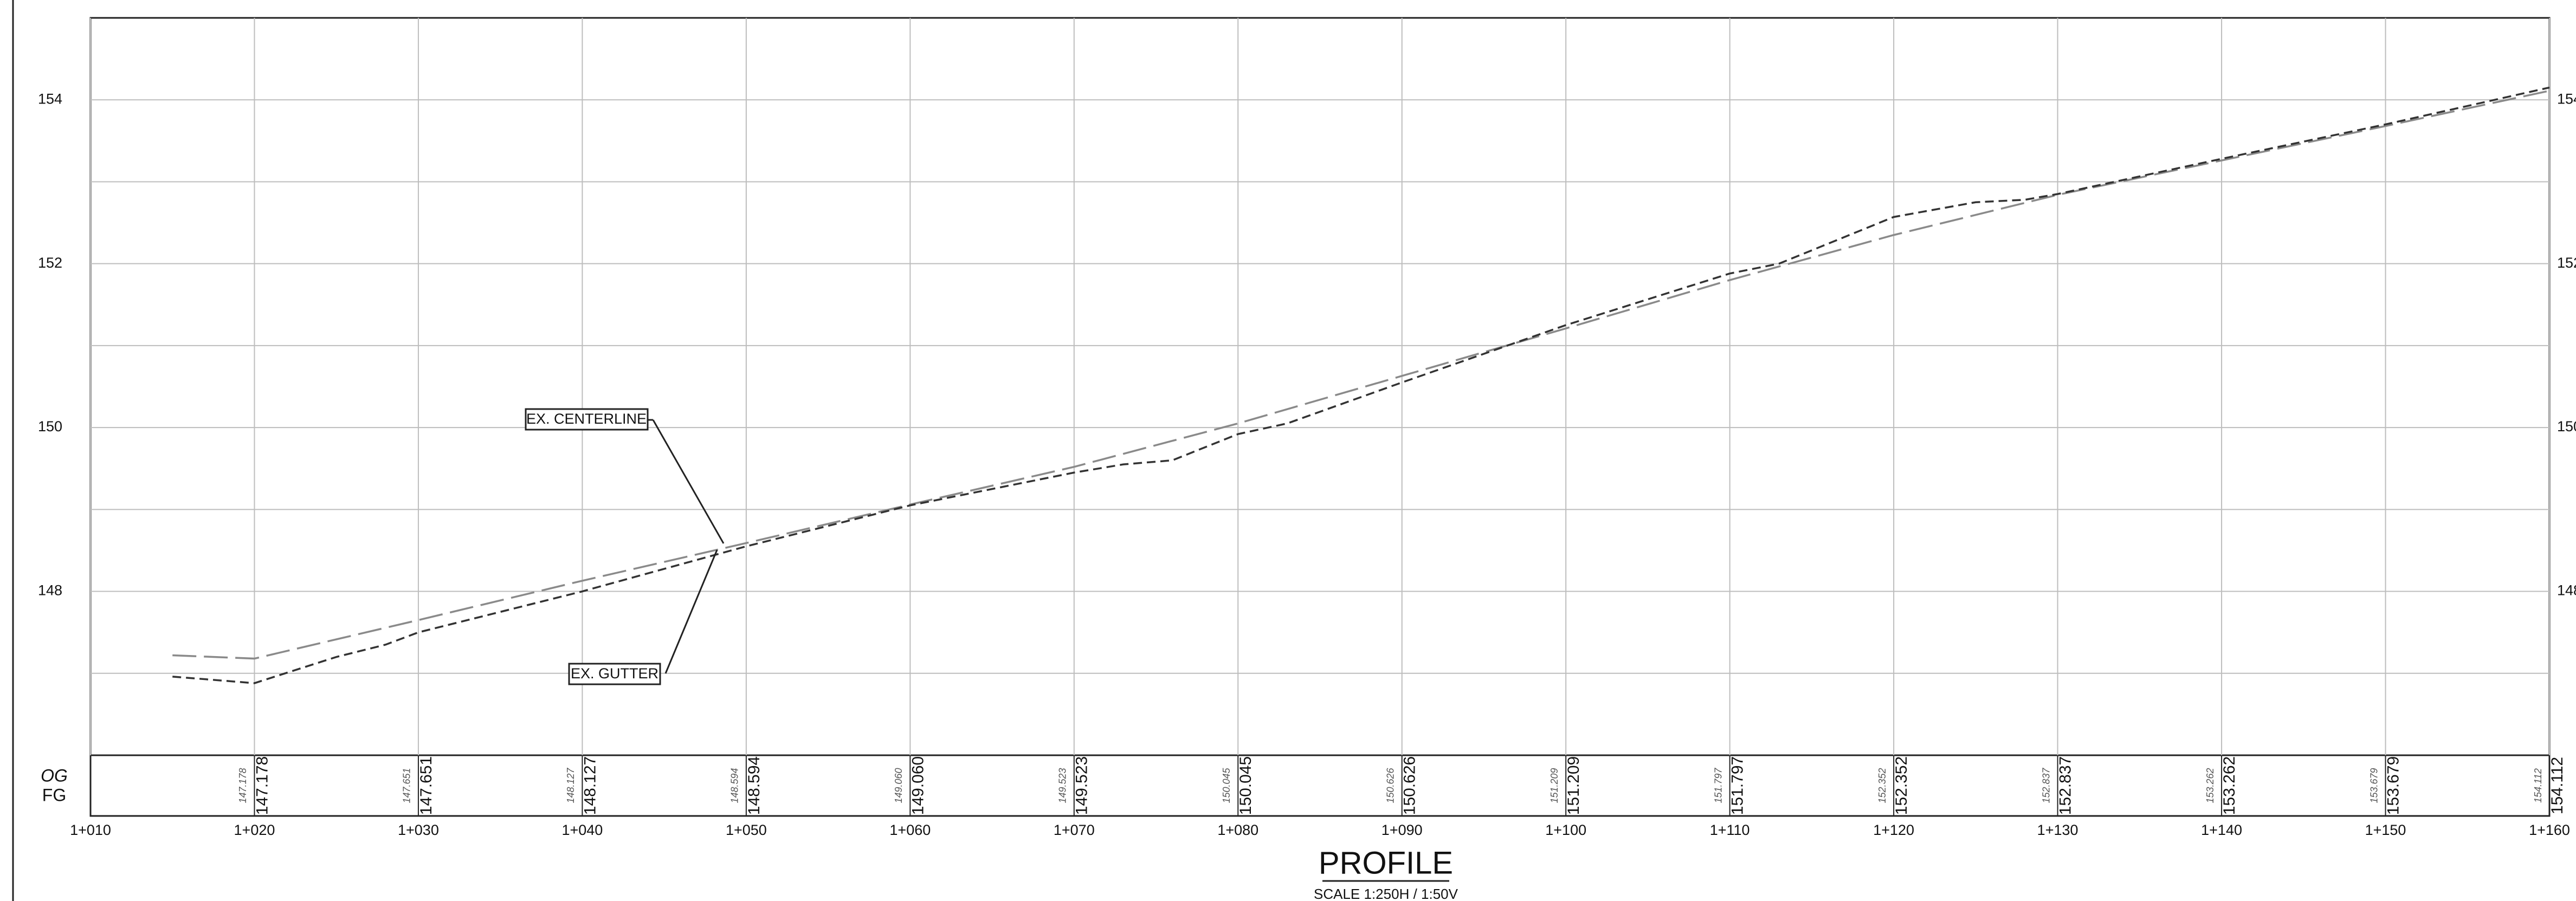 This screenshot has height=901, width=2576. Describe the element at coordinates (1082, 785) in the screenshot. I see `fg-value: 149.523` at that location.